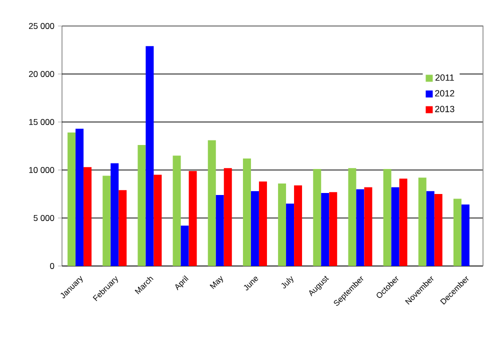 The image size is (498, 340). I want to click on y-tick-label: 15 000, so click(41, 122).